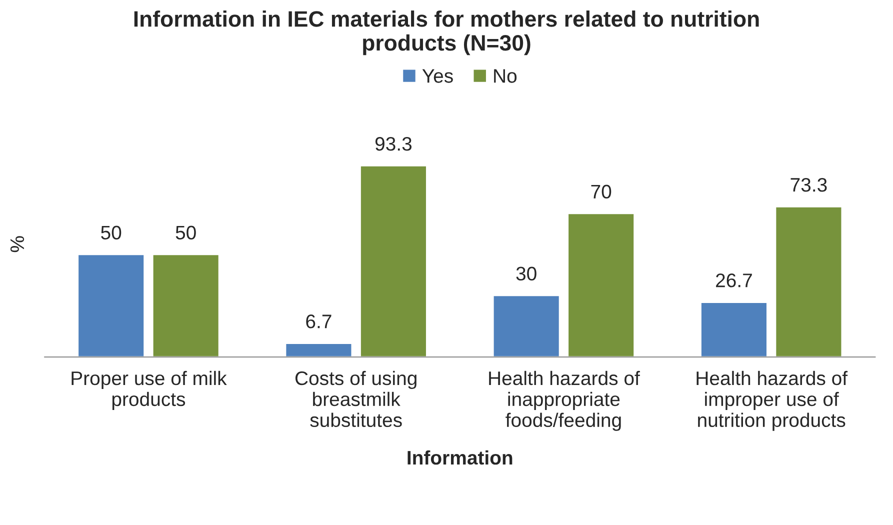 The image size is (893, 525). What do you see at coordinates (460, 457) in the screenshot?
I see `x-axis-title: Information` at bounding box center [460, 457].